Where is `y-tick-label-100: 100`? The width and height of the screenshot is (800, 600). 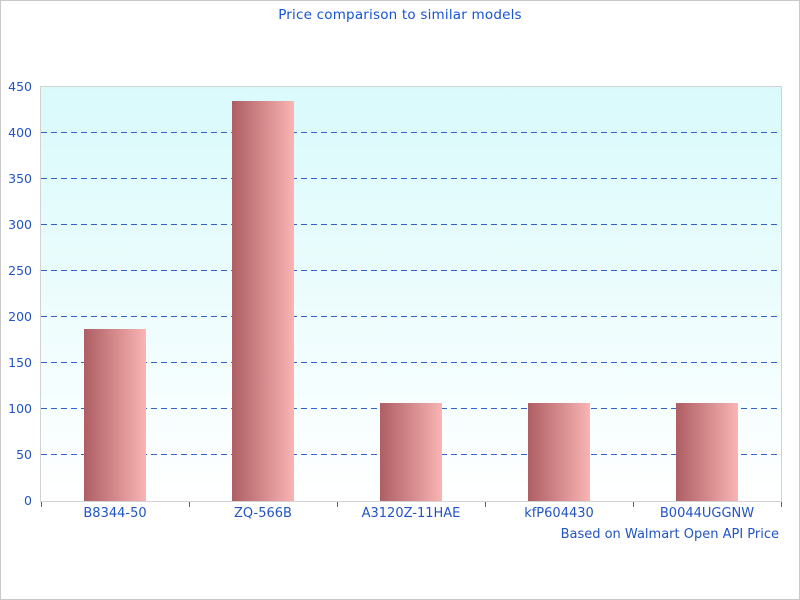 y-tick-label-100: 100 is located at coordinates (20, 408).